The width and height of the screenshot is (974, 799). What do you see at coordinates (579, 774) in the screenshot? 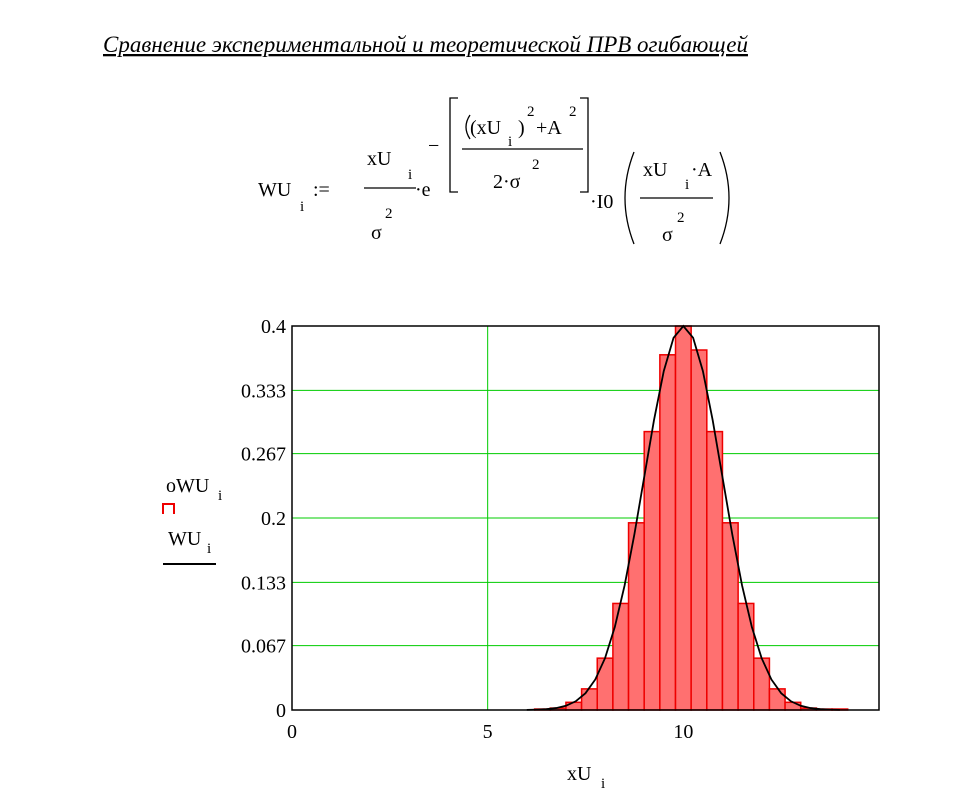
I see `x-label: xU` at bounding box center [579, 774].